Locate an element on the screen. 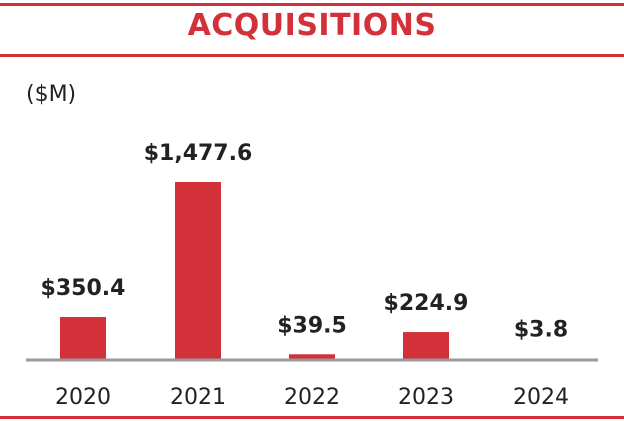  top-rule is located at coordinates (312, 4).